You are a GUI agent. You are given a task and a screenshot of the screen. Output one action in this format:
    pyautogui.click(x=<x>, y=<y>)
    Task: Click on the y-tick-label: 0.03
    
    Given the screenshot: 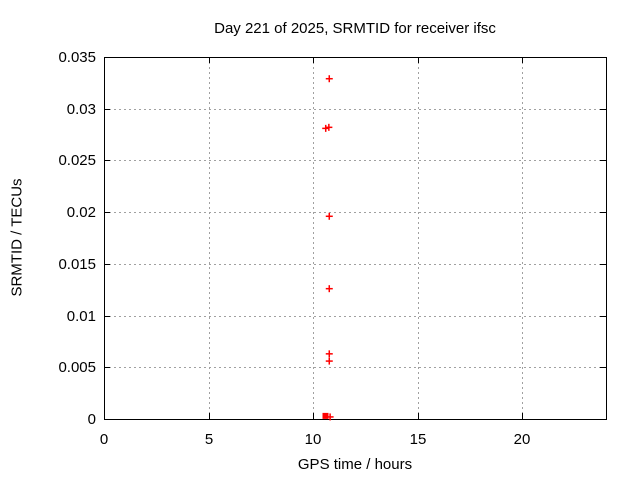 What is the action you would take?
    pyautogui.click(x=81, y=109)
    